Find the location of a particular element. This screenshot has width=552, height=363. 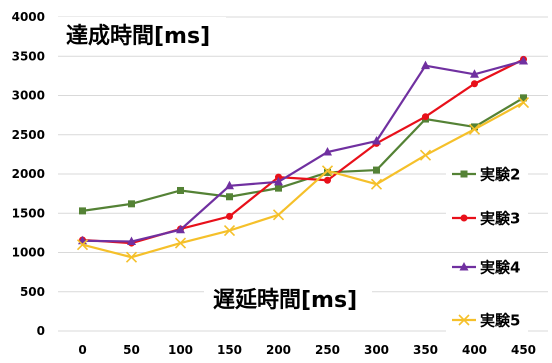

x-axis-label: 遅延時間[ms] is located at coordinates (285, 300).